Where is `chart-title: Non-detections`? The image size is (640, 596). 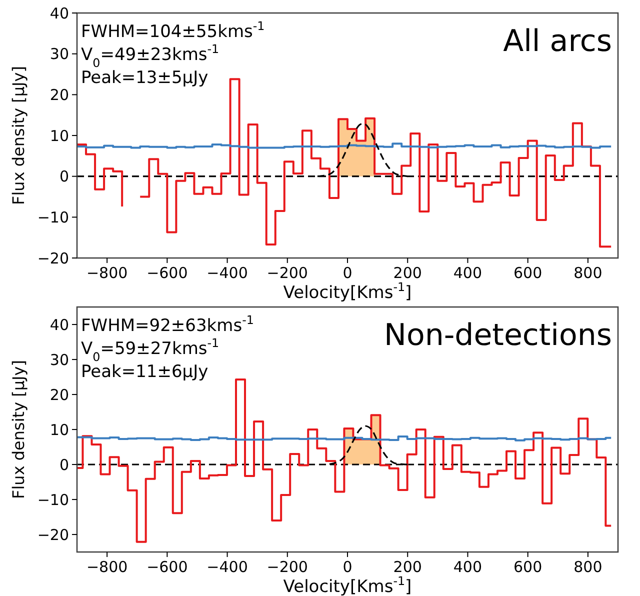 chart-title: Non-detections is located at coordinates (498, 335).